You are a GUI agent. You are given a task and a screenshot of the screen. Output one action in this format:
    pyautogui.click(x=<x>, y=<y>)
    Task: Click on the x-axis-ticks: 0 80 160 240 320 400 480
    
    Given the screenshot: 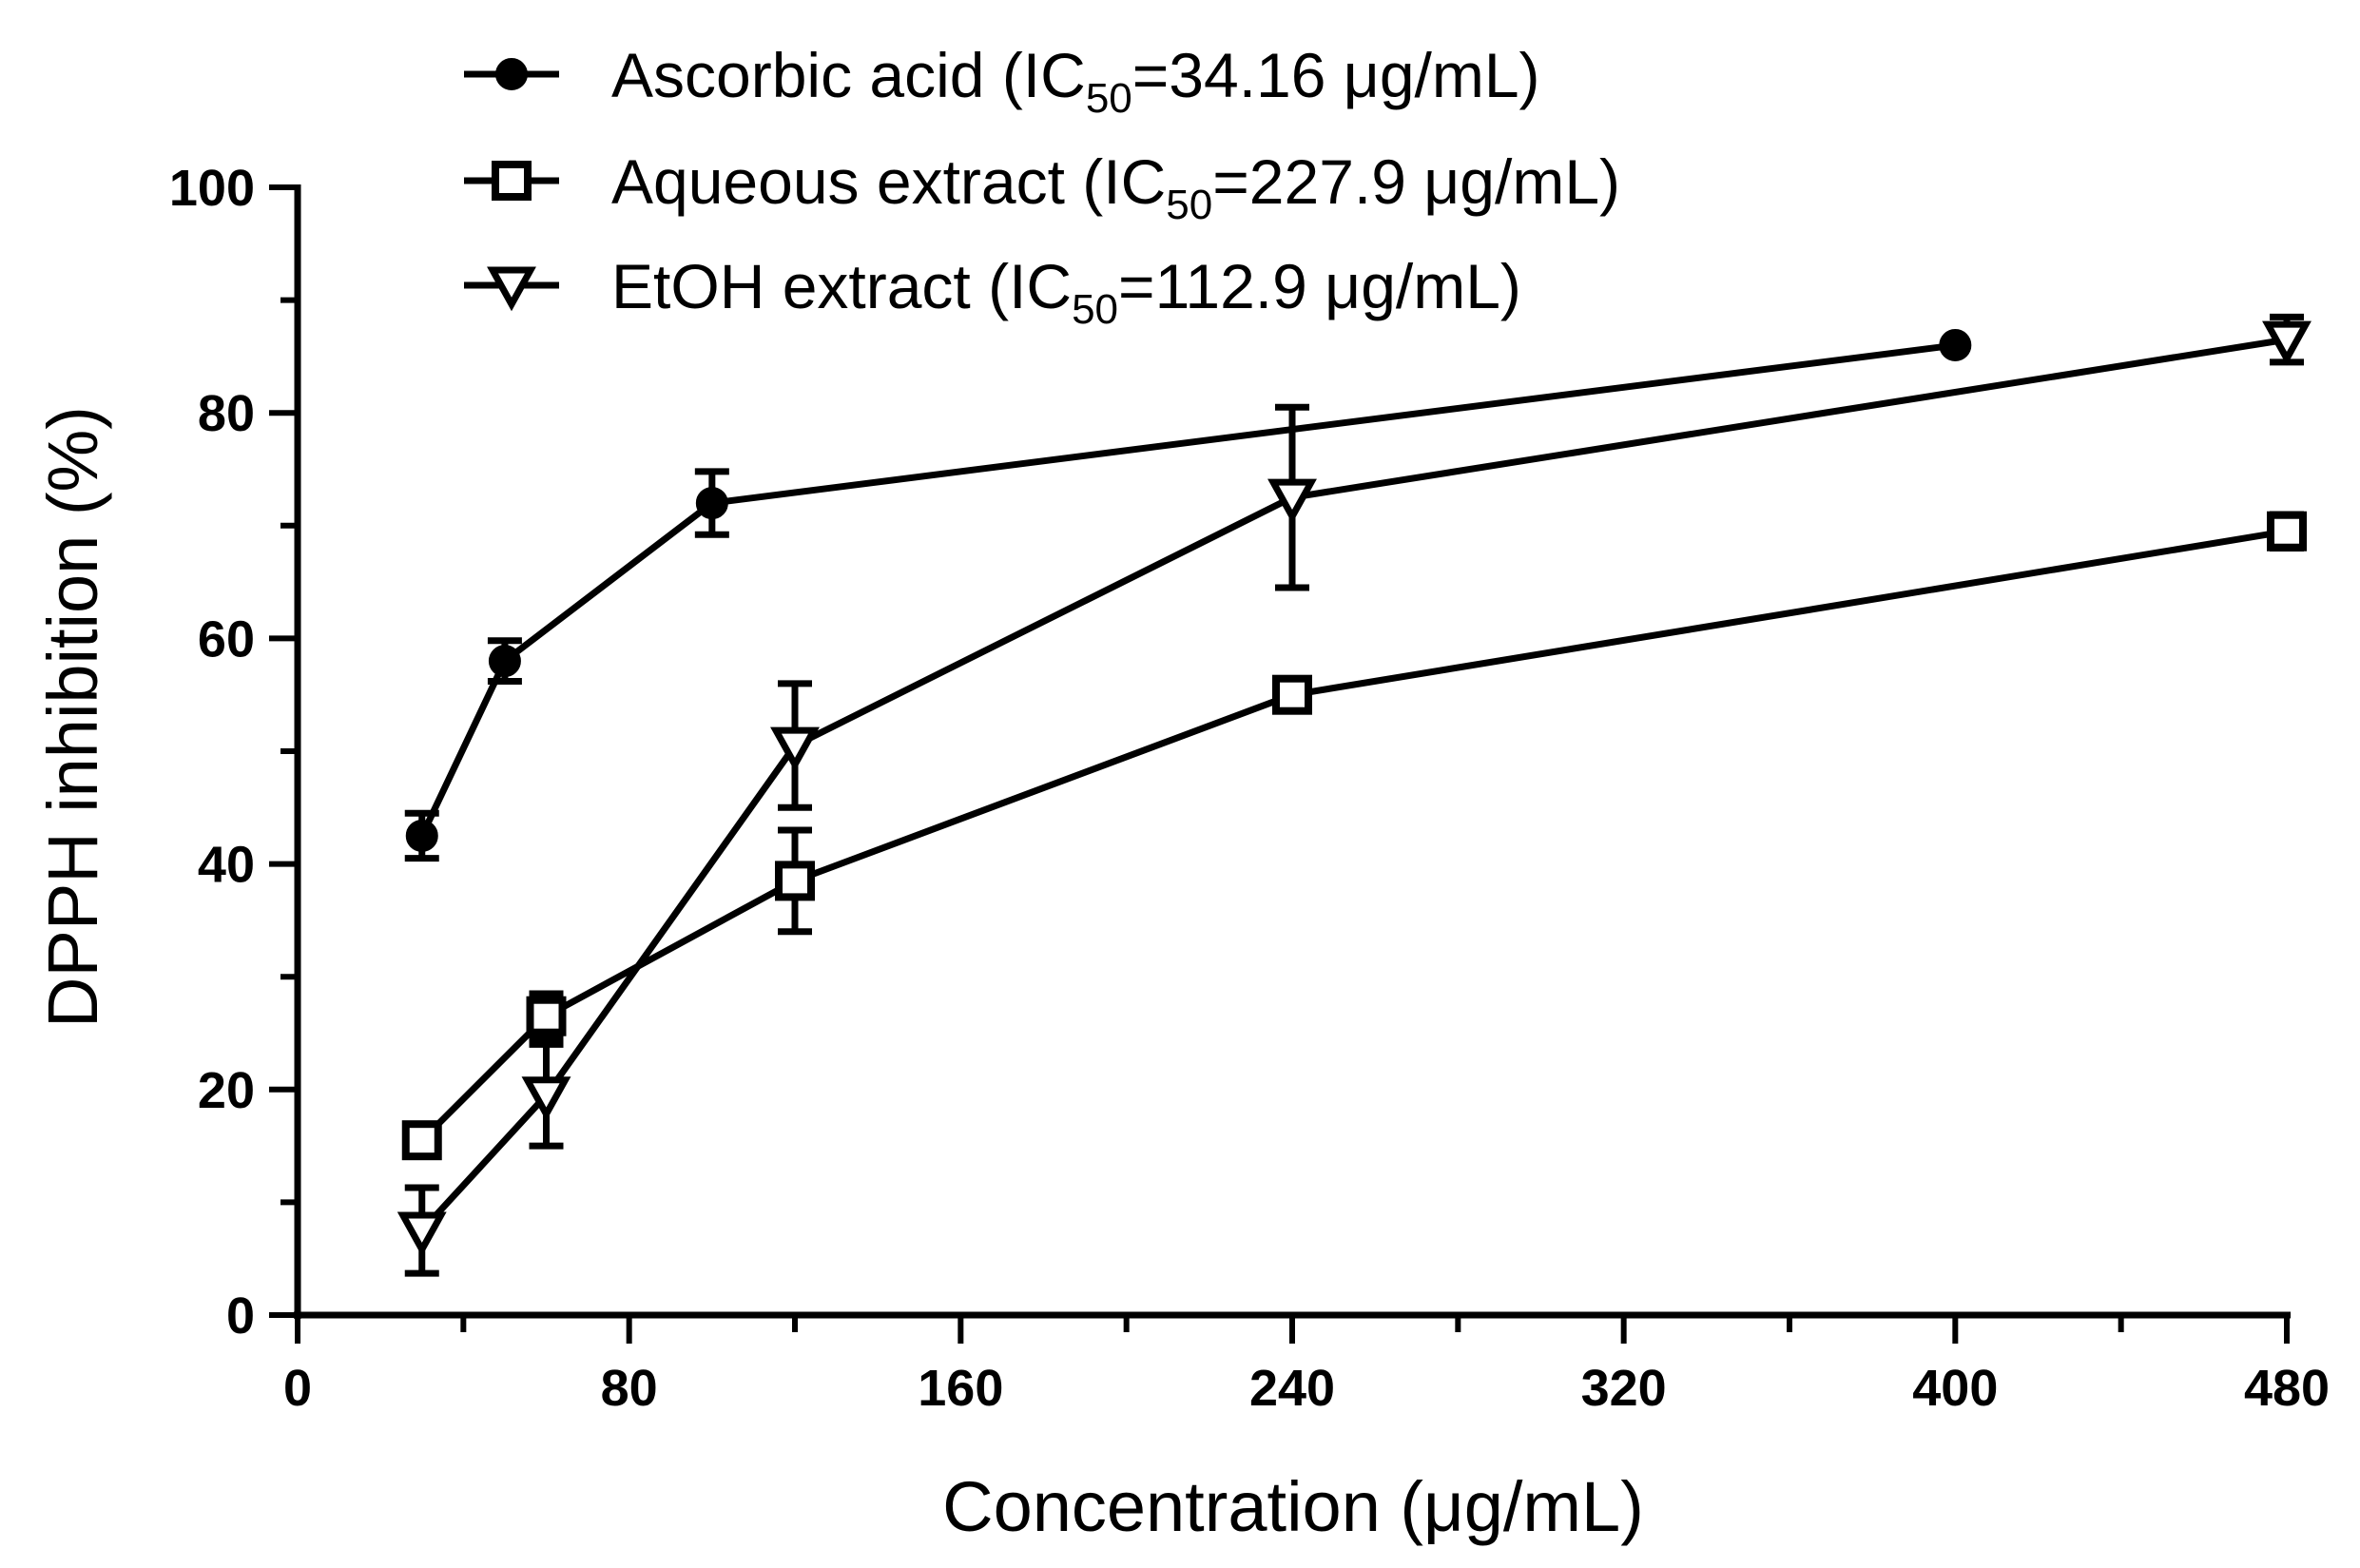 What is the action you would take?
    pyautogui.click(x=1306, y=1366)
    